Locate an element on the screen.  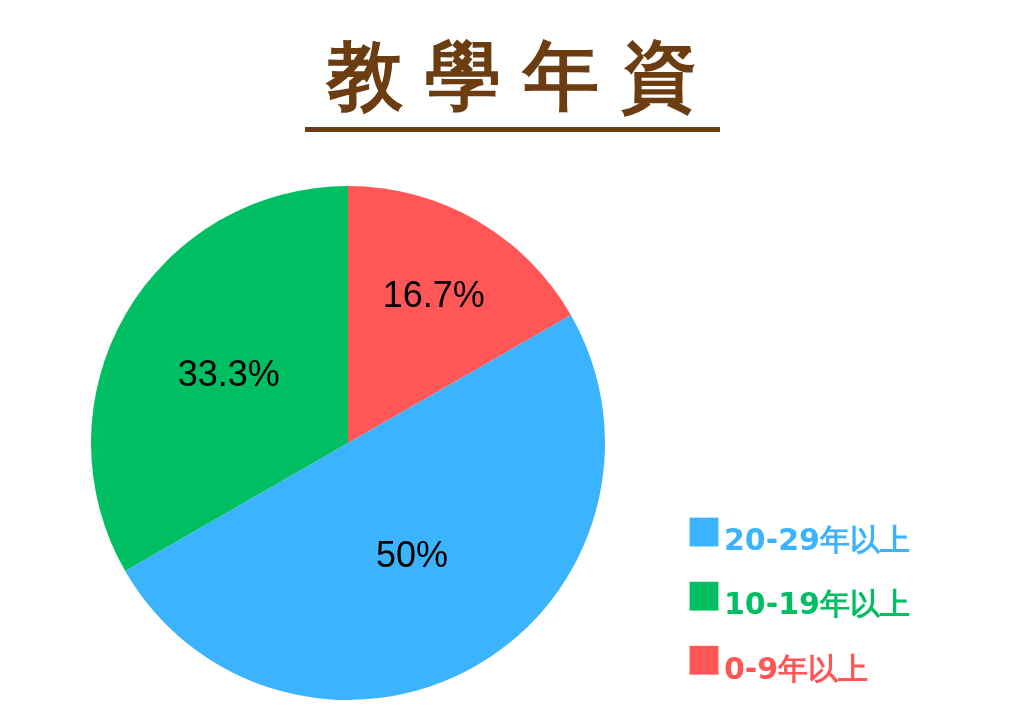
legend-label: 20-29年以上 is located at coordinates (817, 540).